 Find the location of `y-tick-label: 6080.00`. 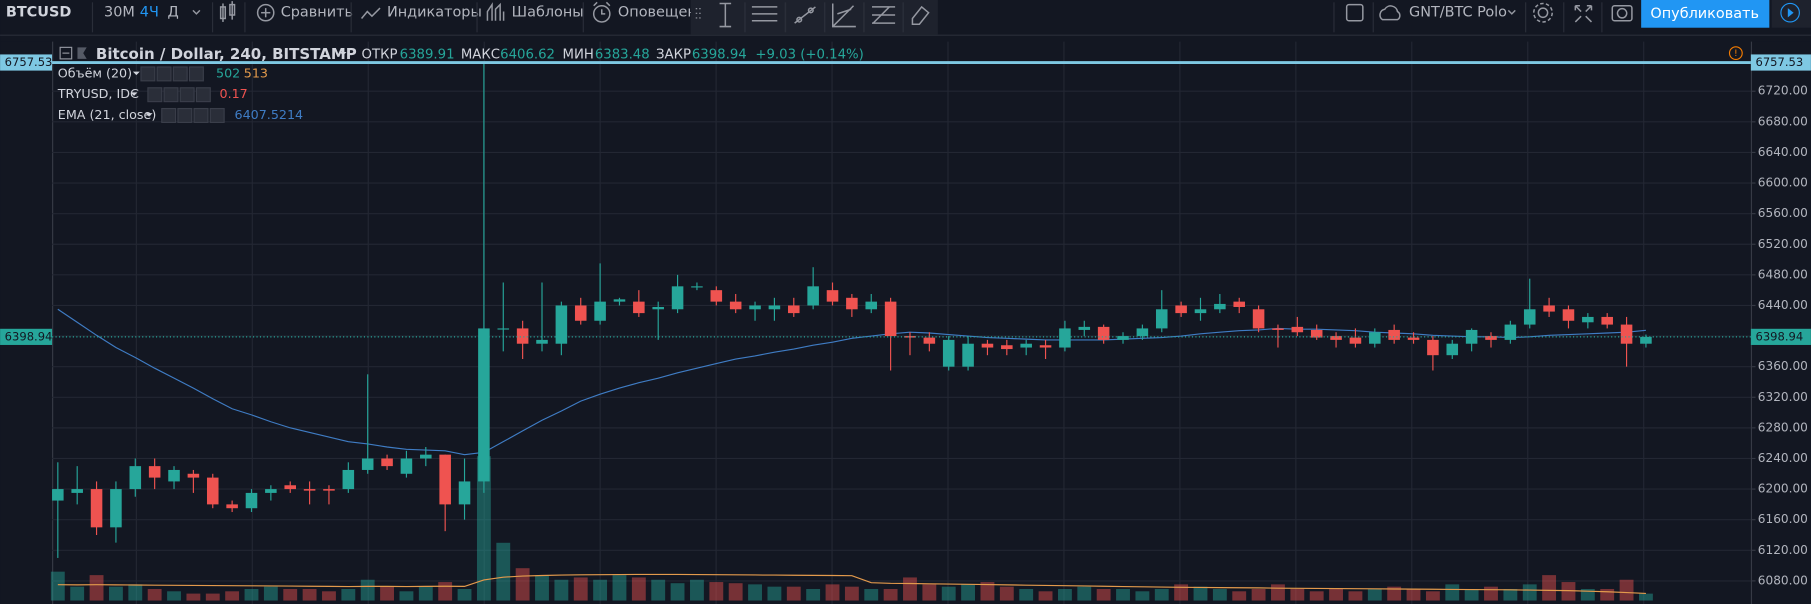

y-tick-label: 6080.00 is located at coordinates (1783, 580).